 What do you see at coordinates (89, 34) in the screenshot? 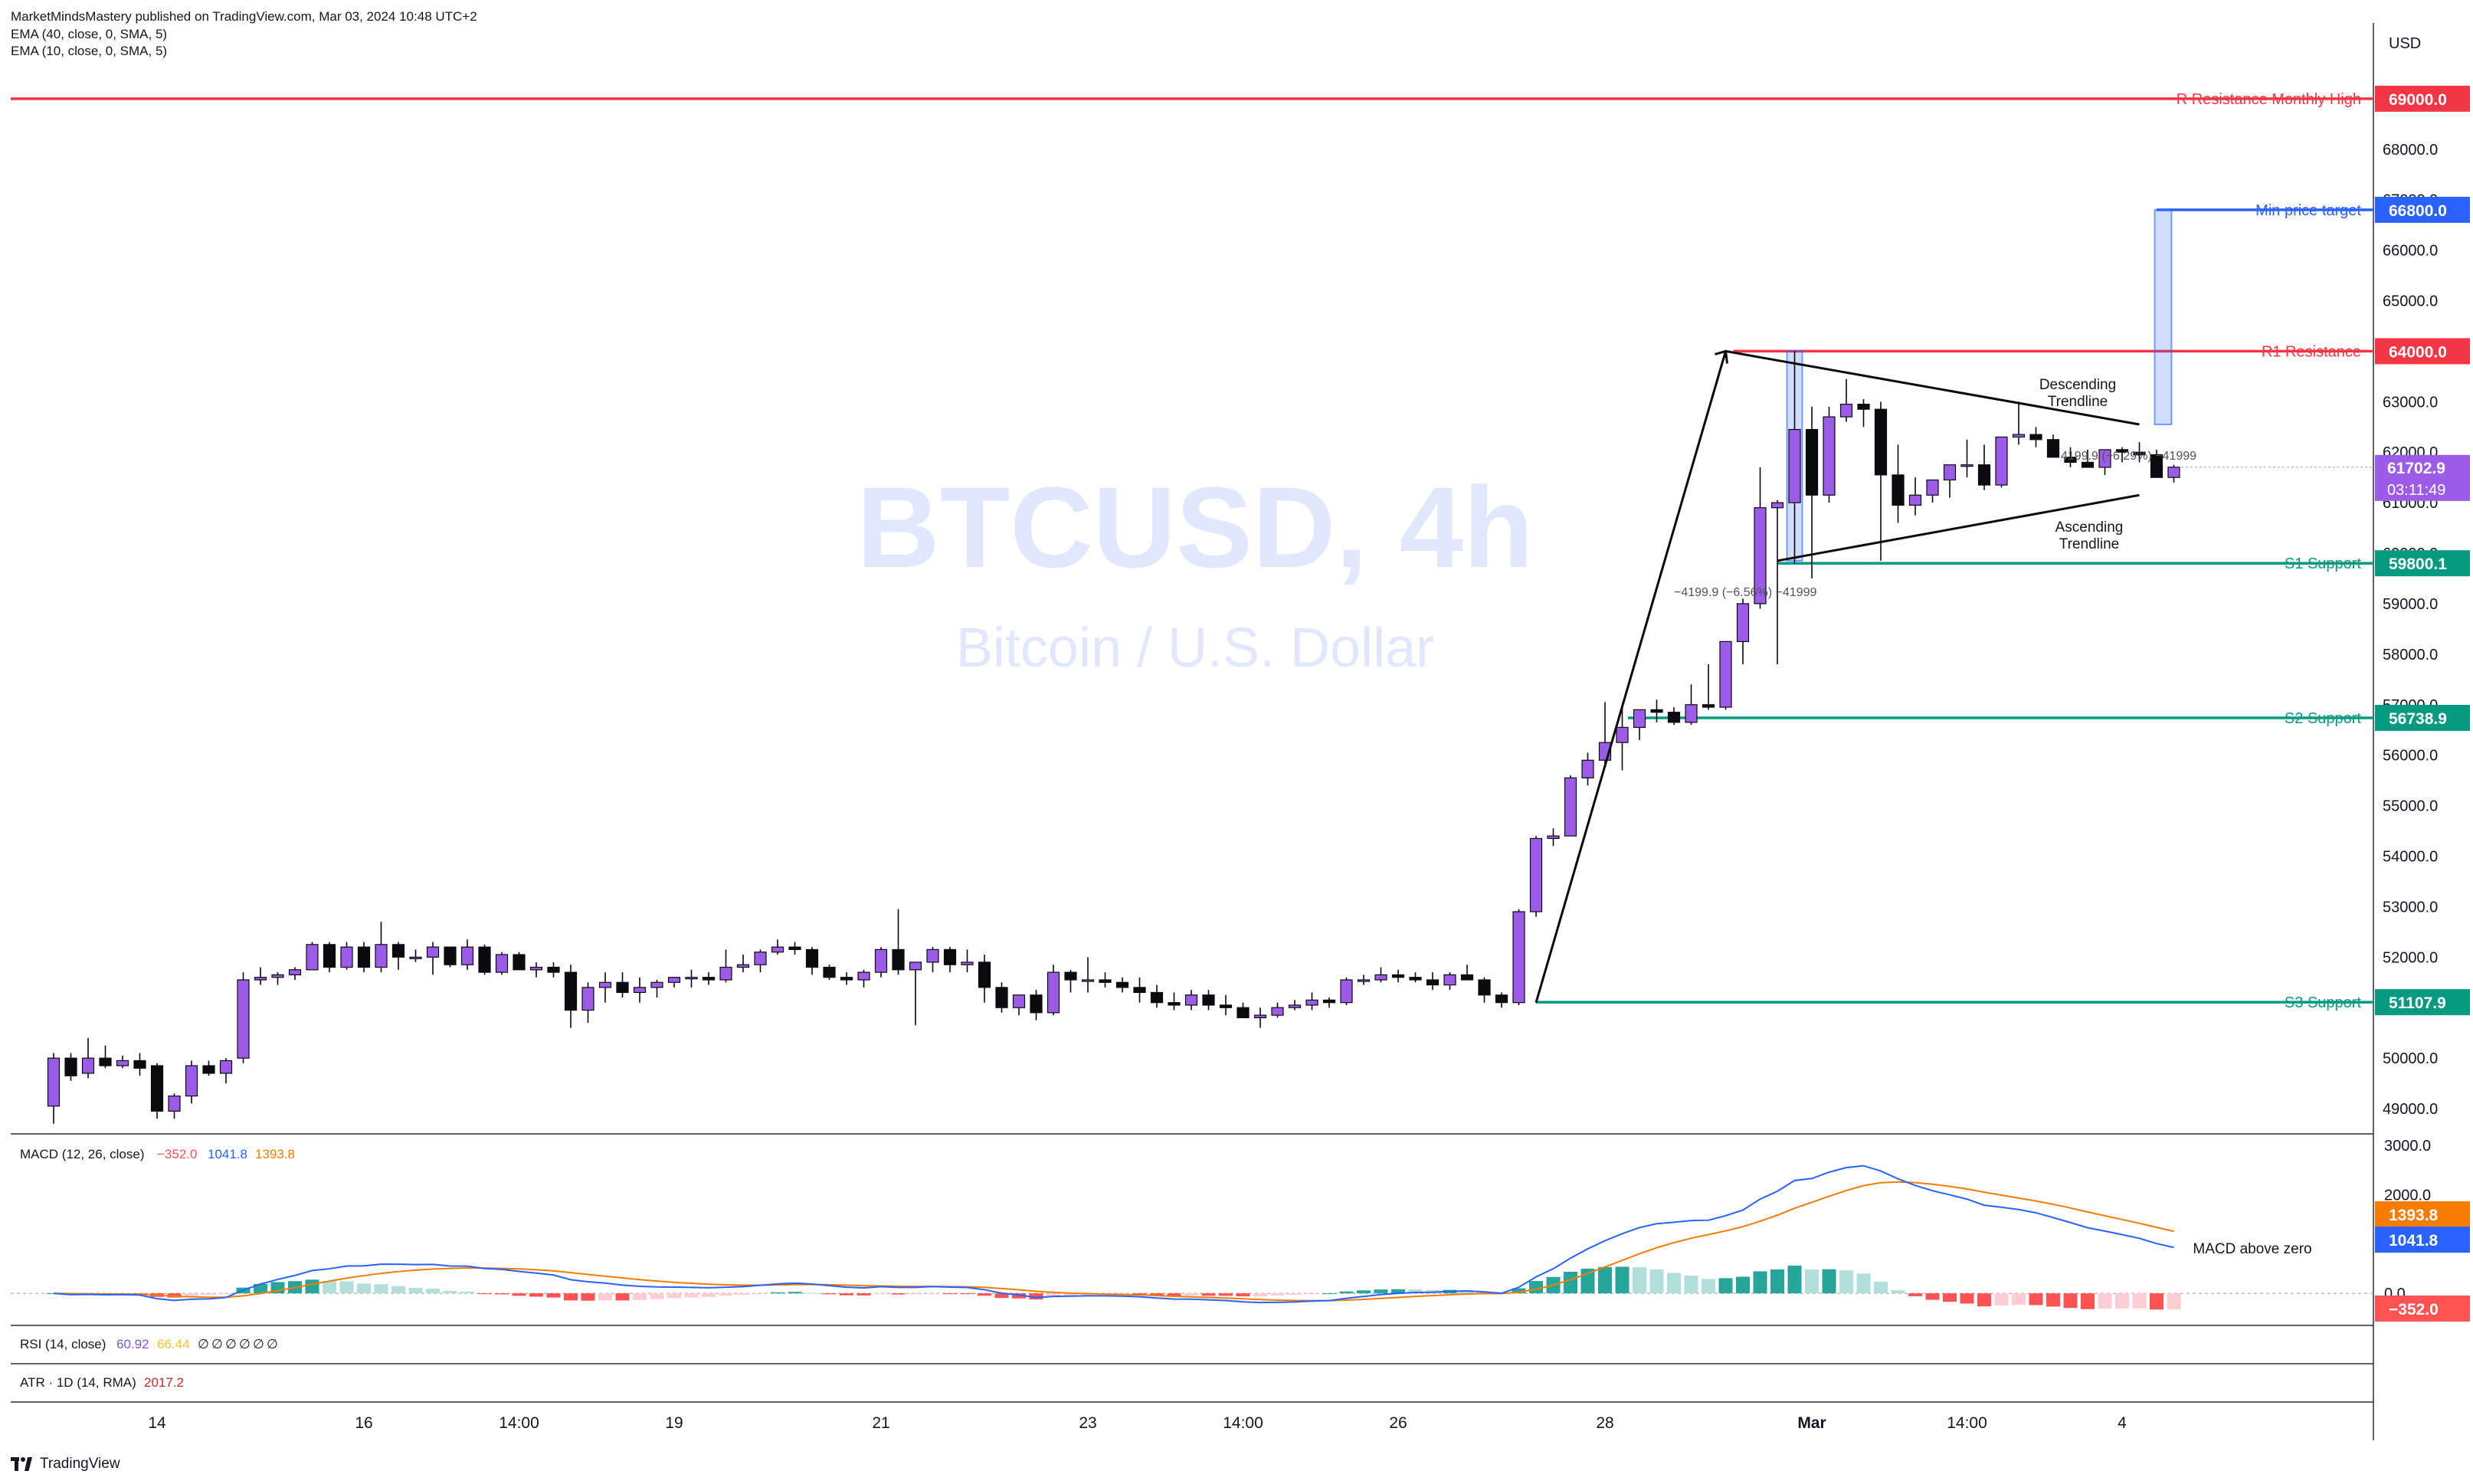
I see `ema-40-legend: EMA (40, close, 0, SMA, 5)` at bounding box center [89, 34].